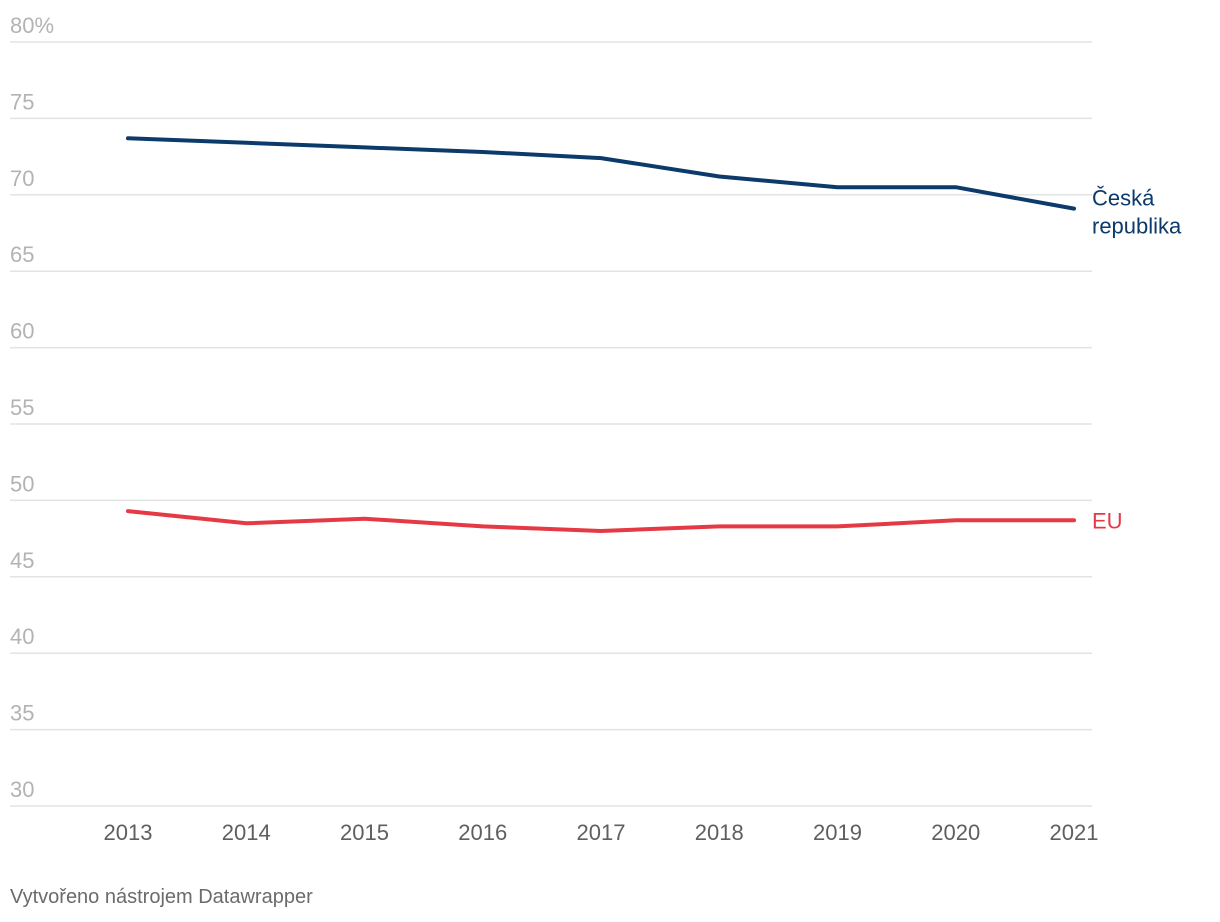 The height and width of the screenshot is (922, 1220). What do you see at coordinates (128, 832) in the screenshot?
I see `x-tick-label-2013: 2013` at bounding box center [128, 832].